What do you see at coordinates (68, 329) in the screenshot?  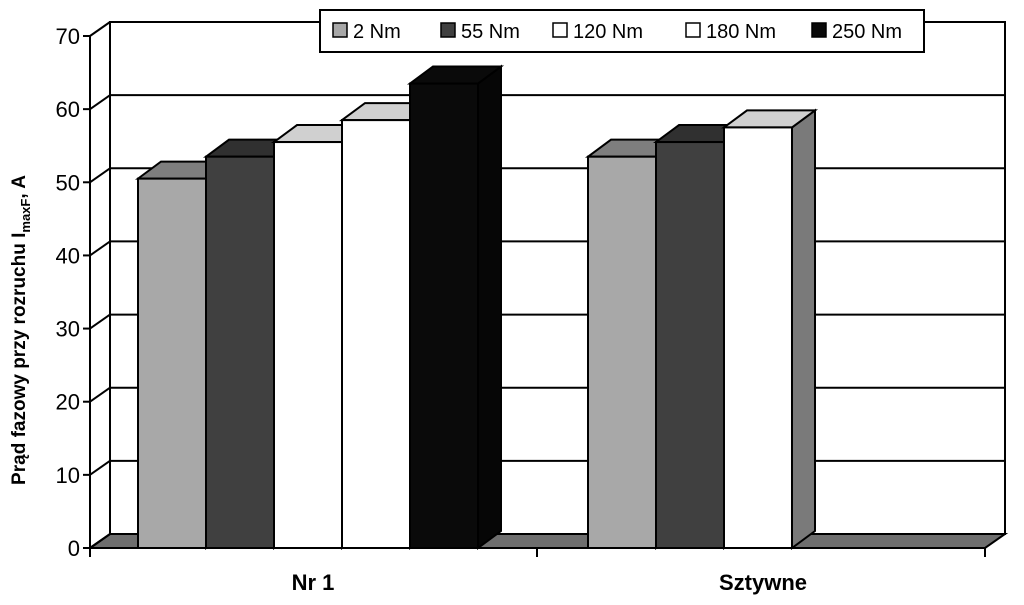 I see `y-tick-label: 30` at bounding box center [68, 329].